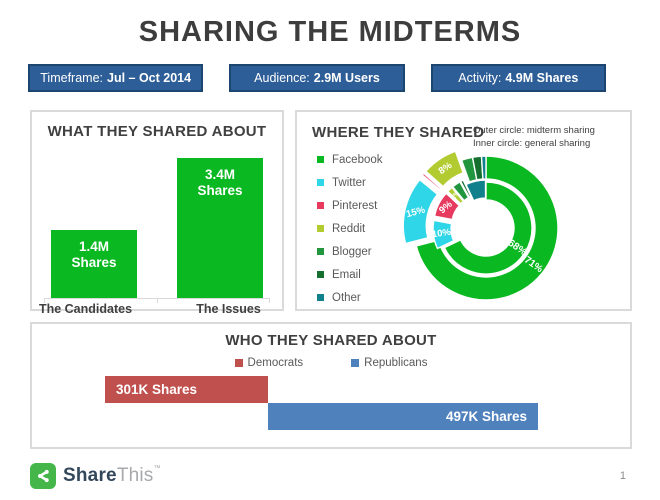  I want to click on donut-segment-inner-blogger, so click(460, 191).